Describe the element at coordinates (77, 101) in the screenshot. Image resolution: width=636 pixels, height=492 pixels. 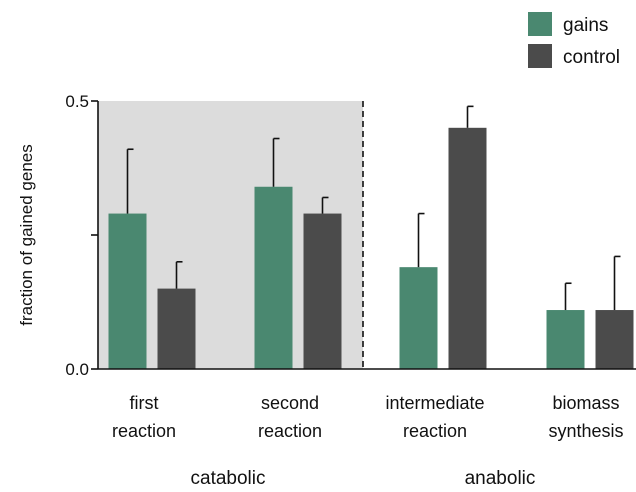
I see `y-tick-label-2: 0.5` at that location.